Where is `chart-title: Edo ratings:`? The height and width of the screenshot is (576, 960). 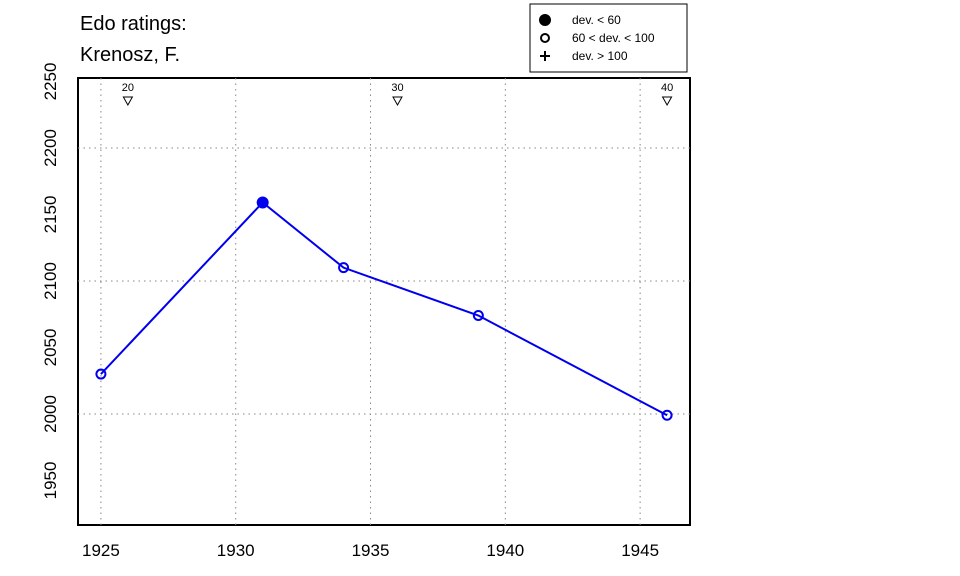 chart-title: Edo ratings: is located at coordinates (133, 24).